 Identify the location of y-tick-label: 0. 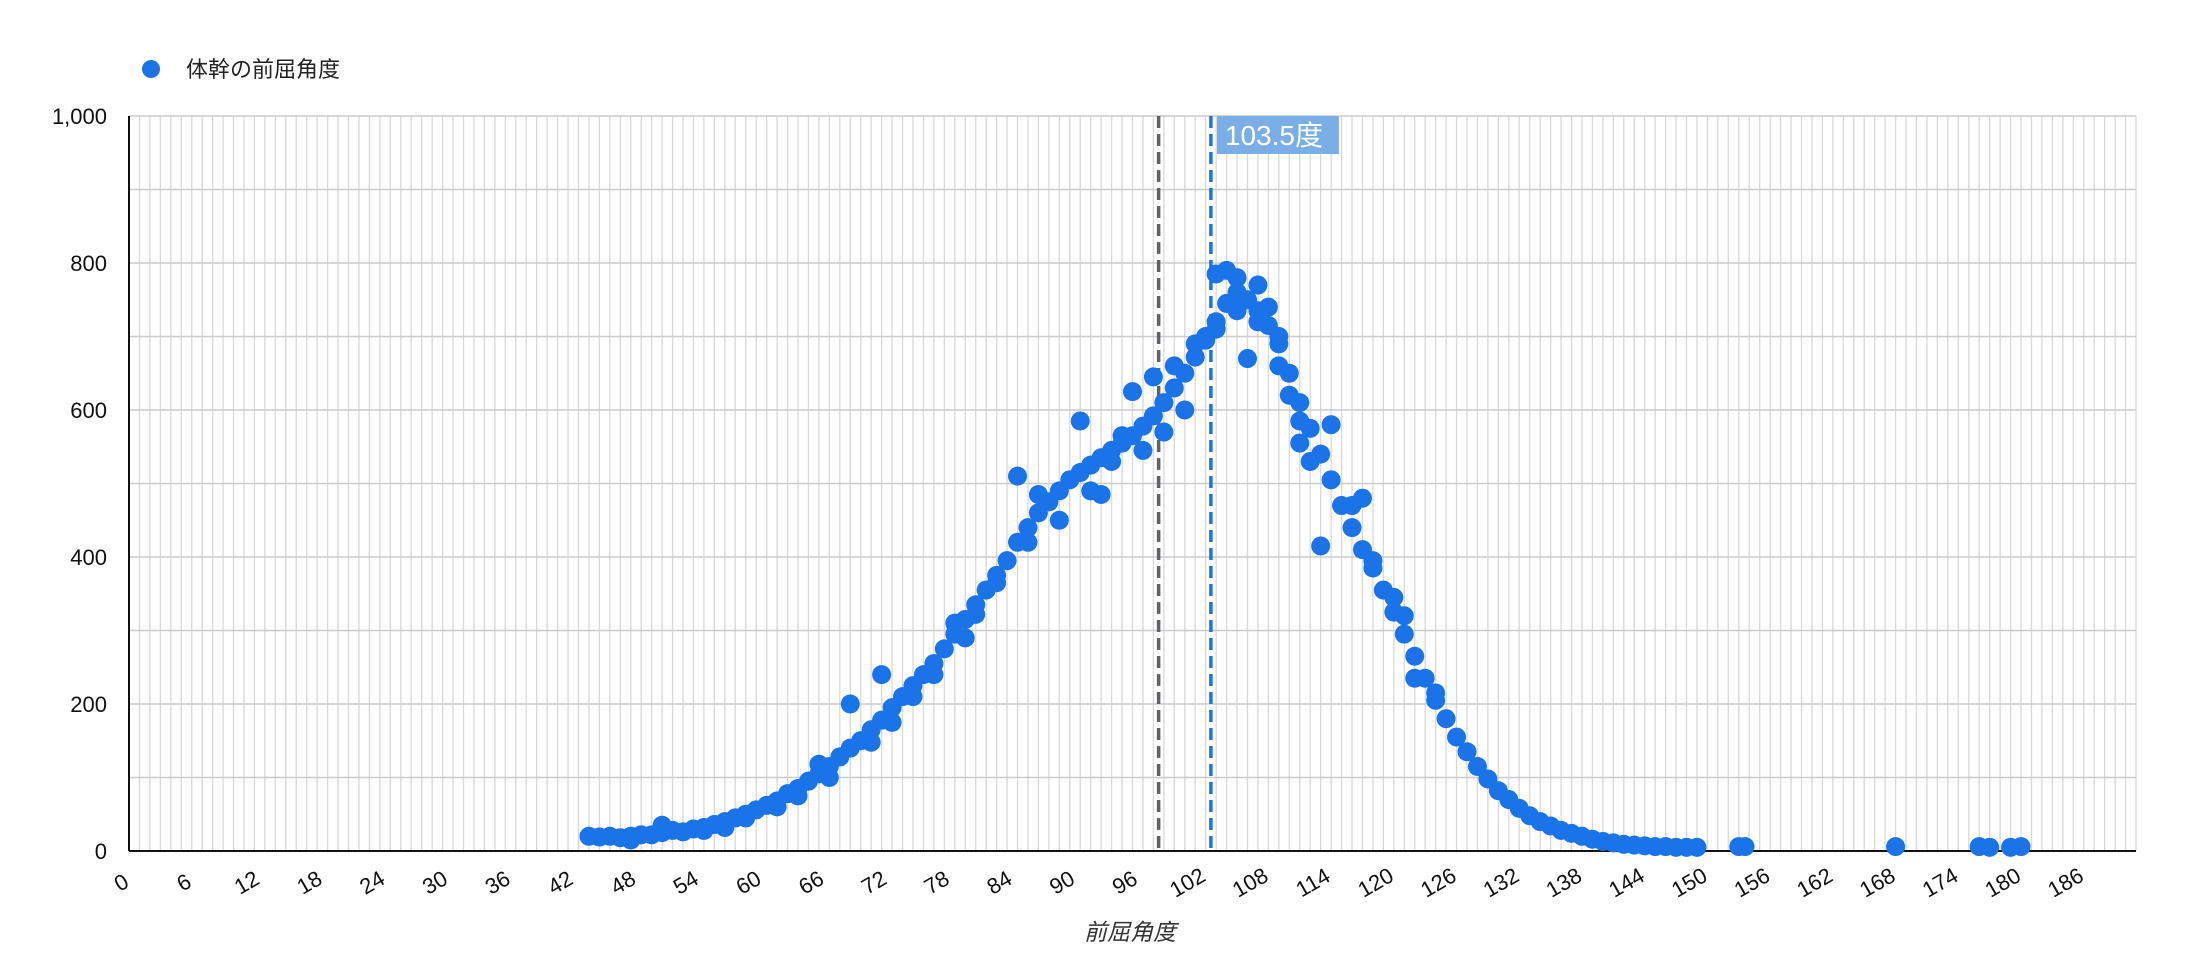
(101, 851).